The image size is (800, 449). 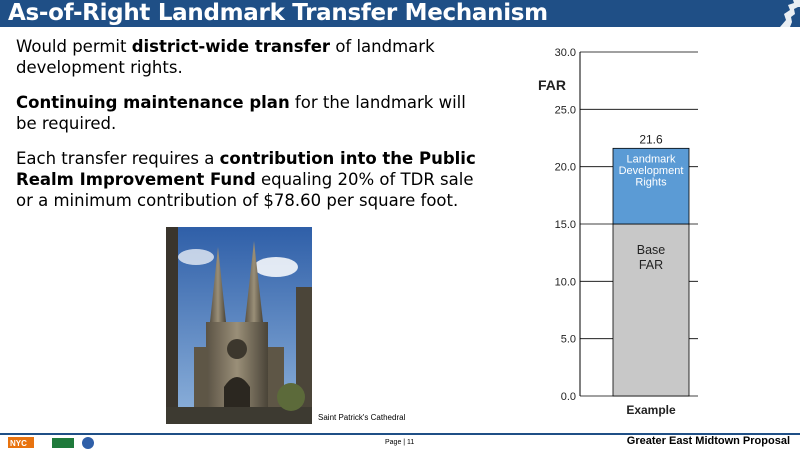 What do you see at coordinates (565, 53) in the screenshot?
I see `y-tick-label: 30.0` at bounding box center [565, 53].